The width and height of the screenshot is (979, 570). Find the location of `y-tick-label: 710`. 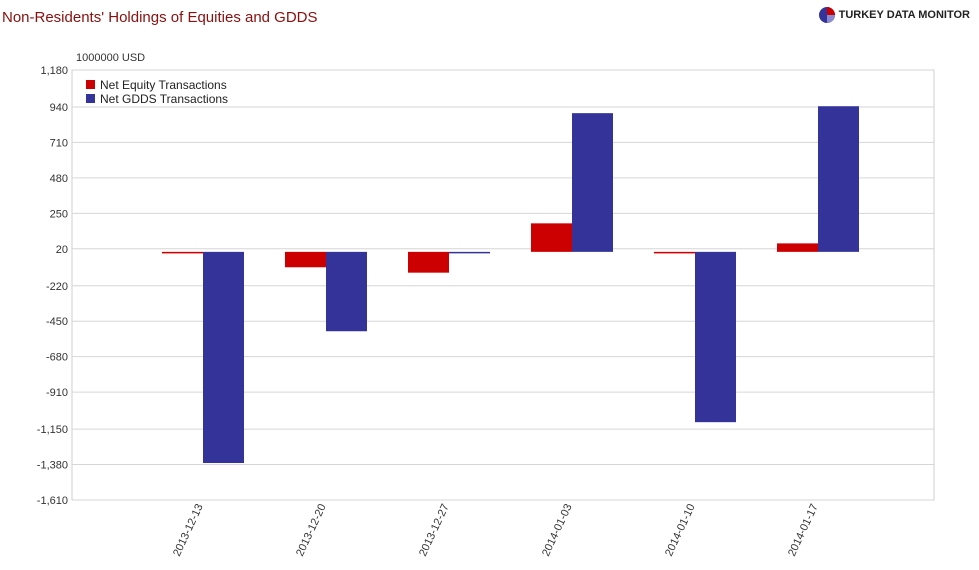

y-tick-label: 710 is located at coordinates (59, 143).